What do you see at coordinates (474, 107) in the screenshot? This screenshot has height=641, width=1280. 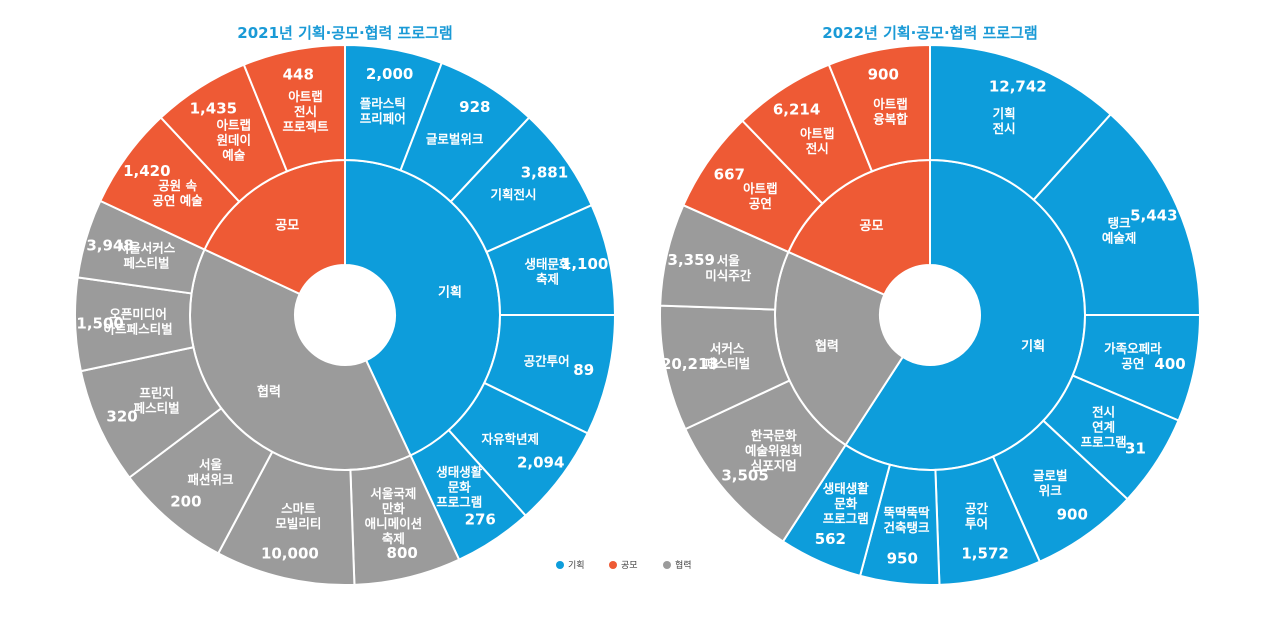 I see `program-value: 928` at bounding box center [474, 107].